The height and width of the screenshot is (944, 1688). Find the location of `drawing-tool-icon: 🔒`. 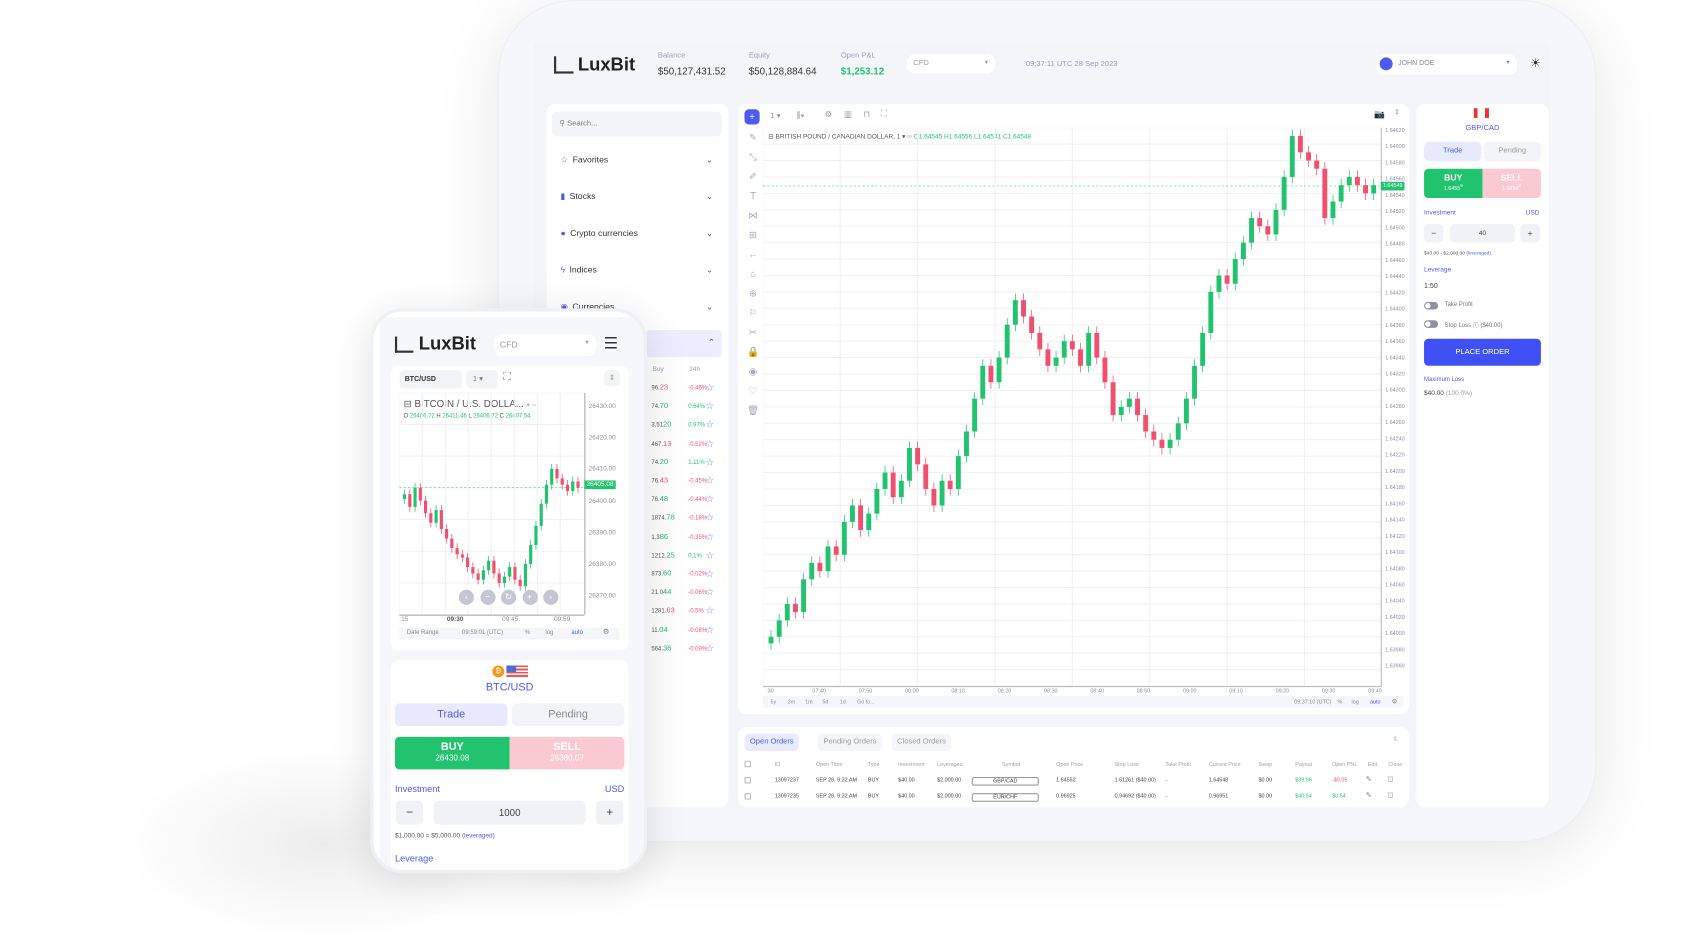

drawing-tool-icon: 🔒 is located at coordinates (753, 352).